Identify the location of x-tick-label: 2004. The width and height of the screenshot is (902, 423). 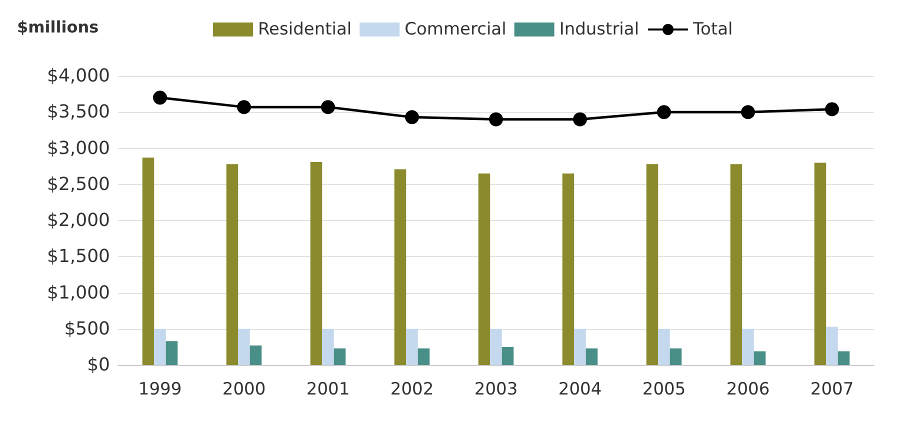
(580, 390).